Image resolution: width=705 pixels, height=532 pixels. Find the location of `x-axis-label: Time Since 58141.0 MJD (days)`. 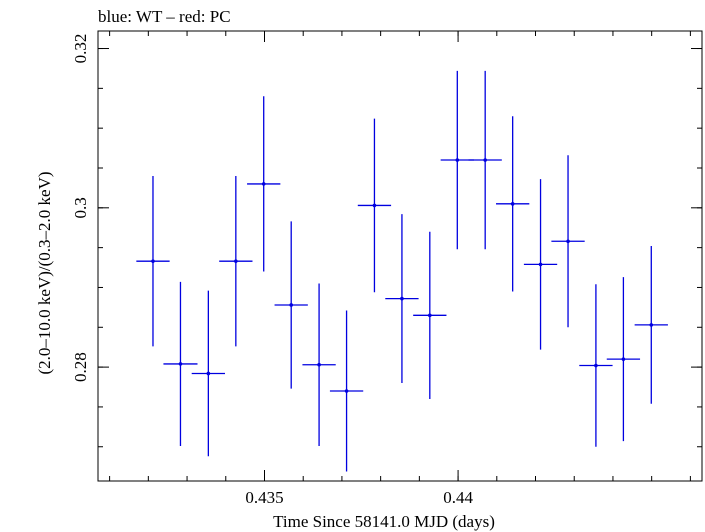

x-axis-label: Time Since 58141.0 MJD (days) is located at coordinates (384, 521).